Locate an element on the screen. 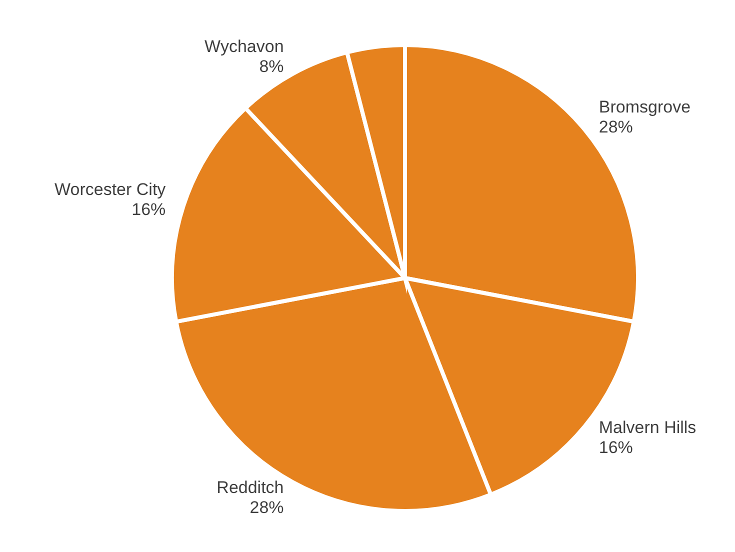 This screenshot has width=735, height=552. data-label: 8% is located at coordinates (271, 66).